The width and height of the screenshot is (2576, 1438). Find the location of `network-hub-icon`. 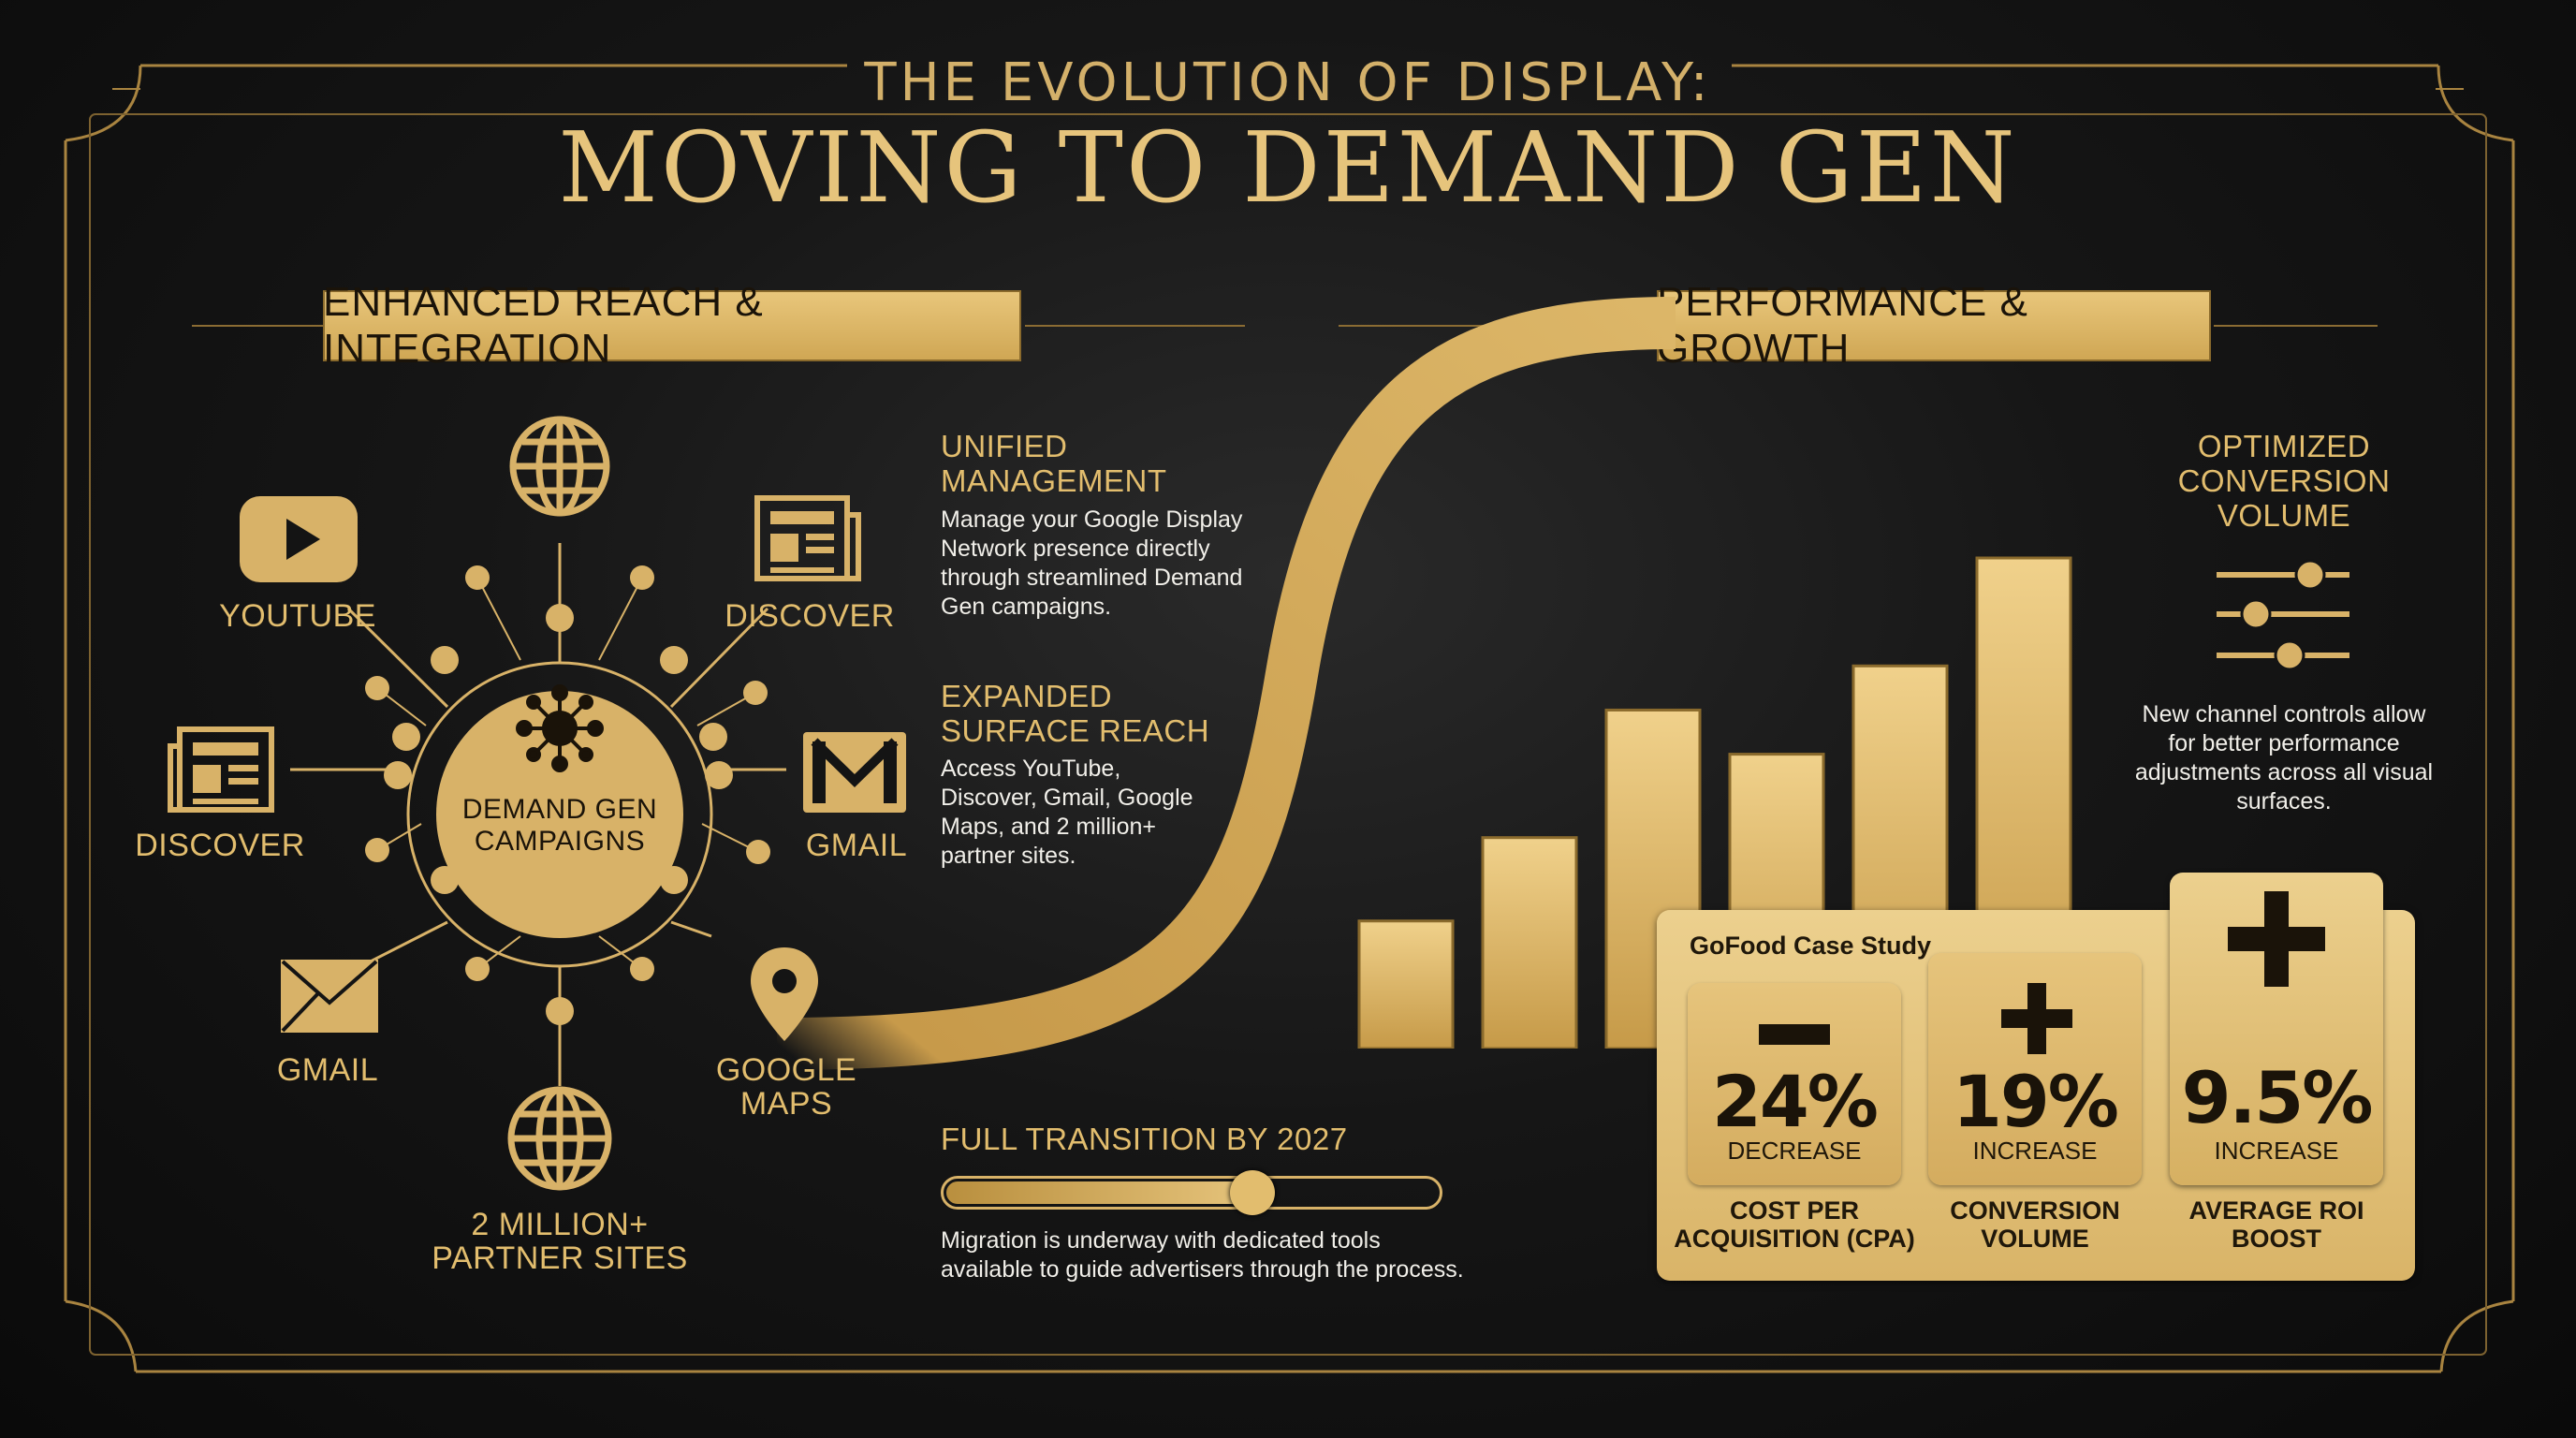

network-hub-icon is located at coordinates (560, 728).